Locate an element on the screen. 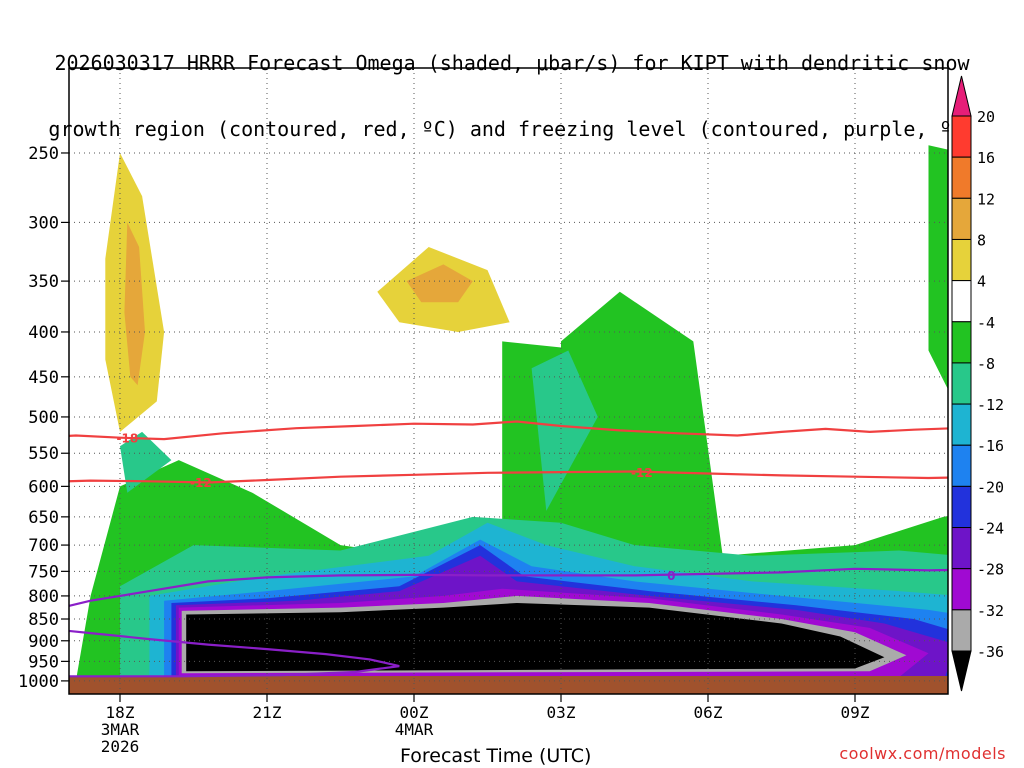 This screenshot has width=1024, height=768. x-year-label: 2026 is located at coordinates (120, 746).